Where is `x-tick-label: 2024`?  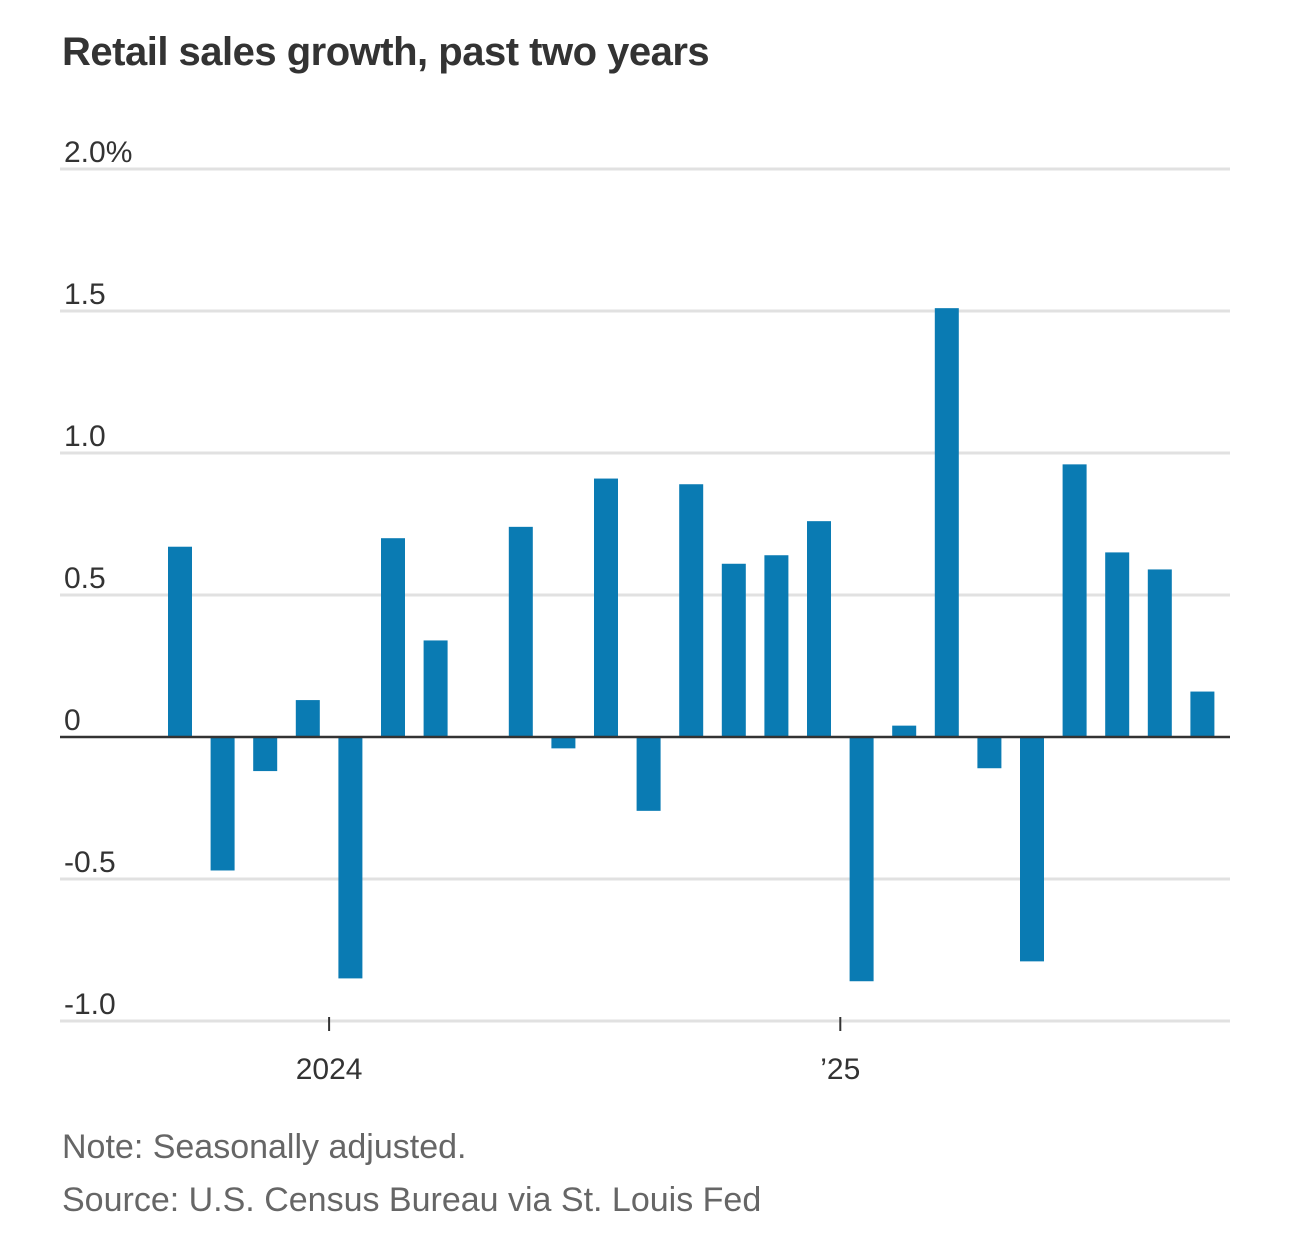
x-tick-label: 2024 is located at coordinates (329, 1069).